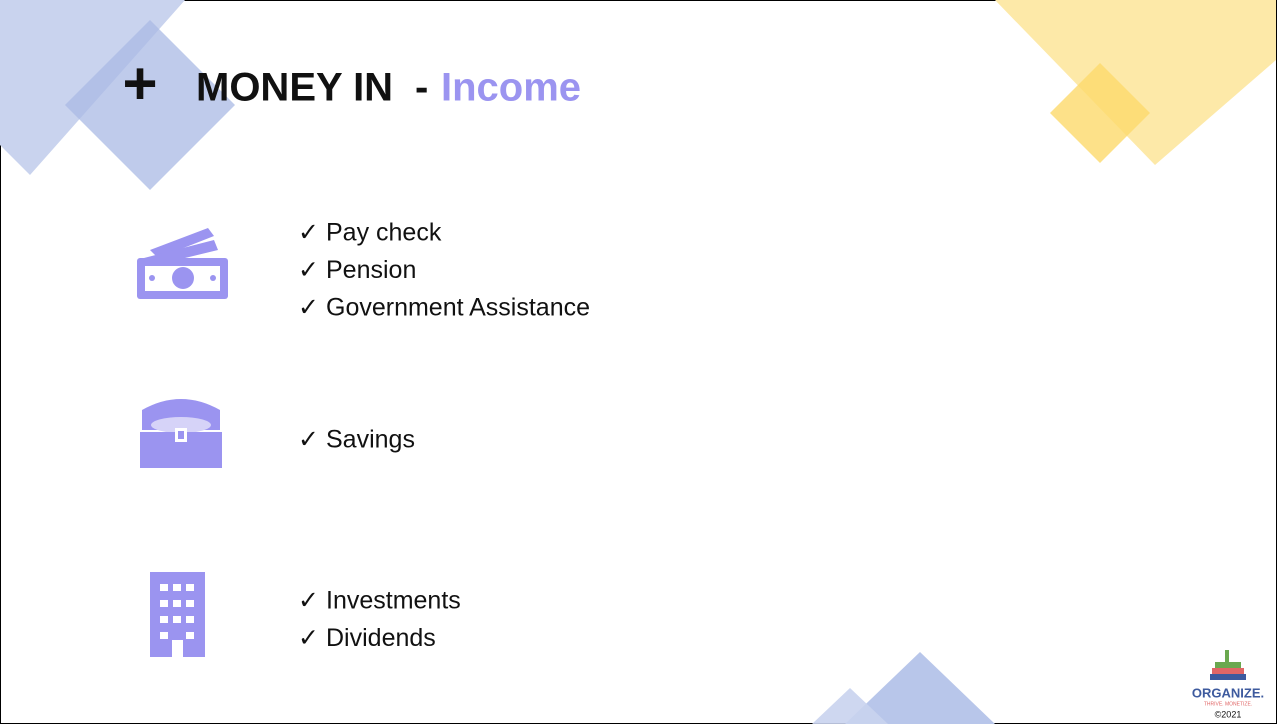 The image size is (1277, 724). I want to click on list-item: Savings, so click(370, 440).